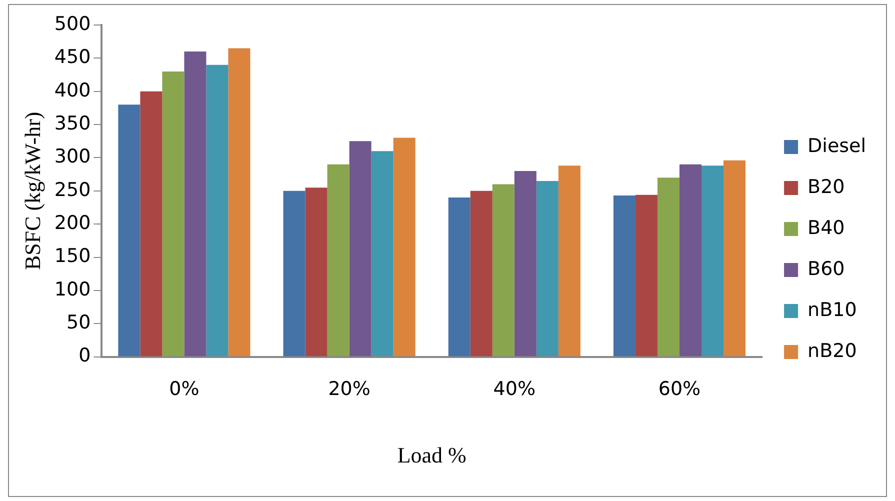 The height and width of the screenshot is (501, 895). What do you see at coordinates (72, 123) in the screenshot?
I see `y-tick-label: 350` at bounding box center [72, 123].